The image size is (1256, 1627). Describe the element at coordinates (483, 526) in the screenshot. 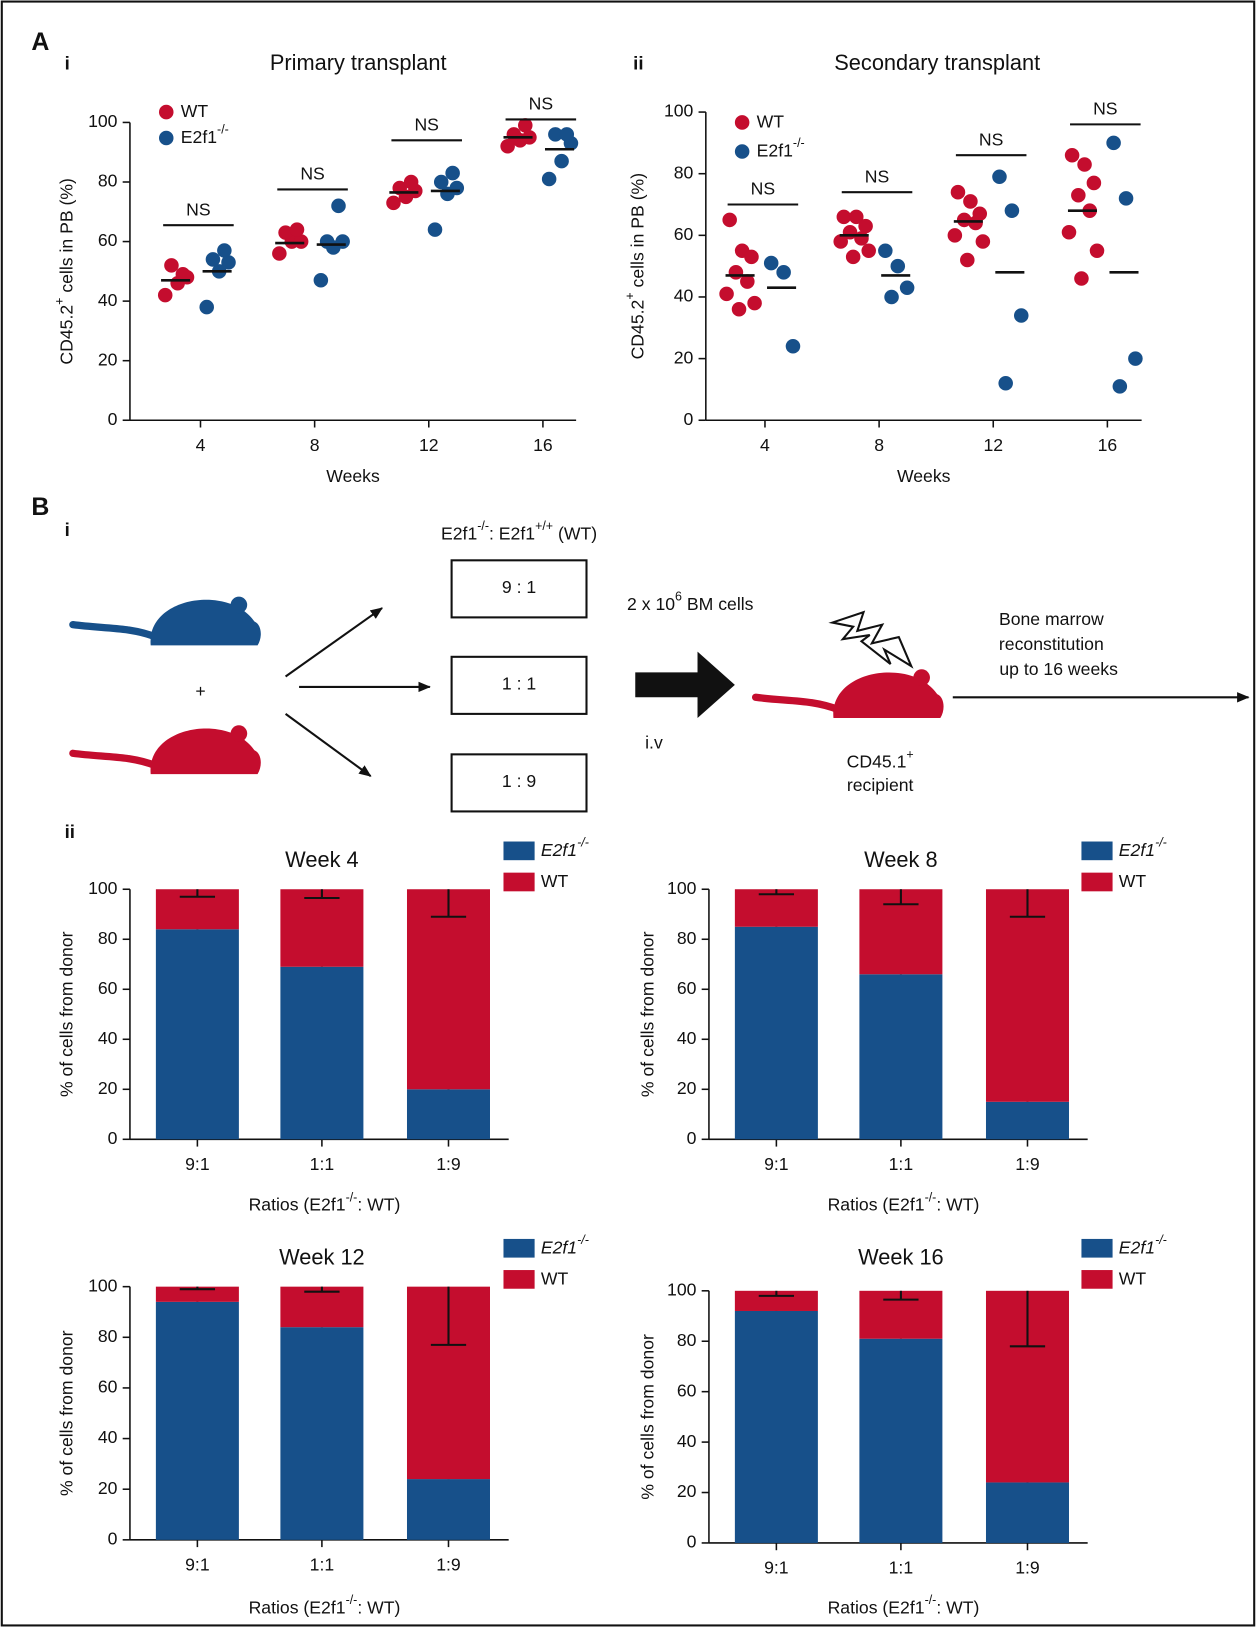

I see `ratio-header-part: -/-` at that location.